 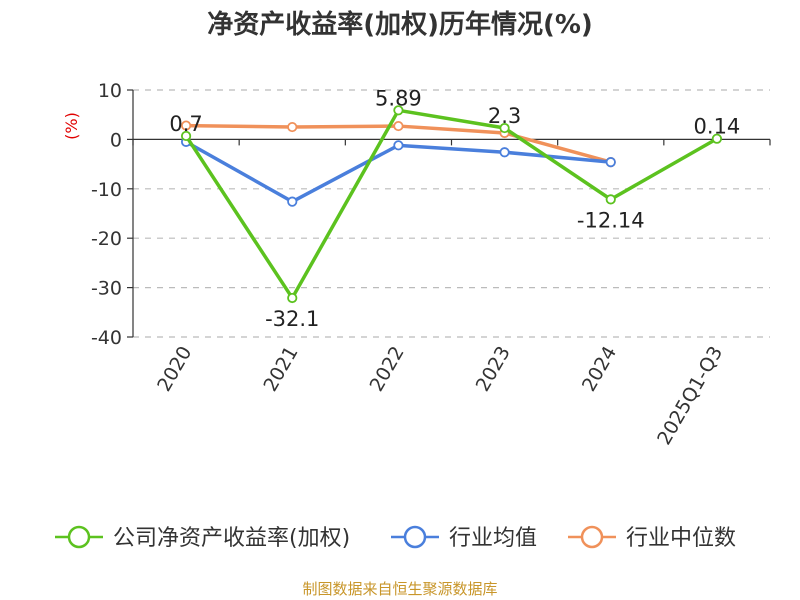 What do you see at coordinates (599, 369) in the screenshot?
I see `x-tick-label: 2024` at bounding box center [599, 369].